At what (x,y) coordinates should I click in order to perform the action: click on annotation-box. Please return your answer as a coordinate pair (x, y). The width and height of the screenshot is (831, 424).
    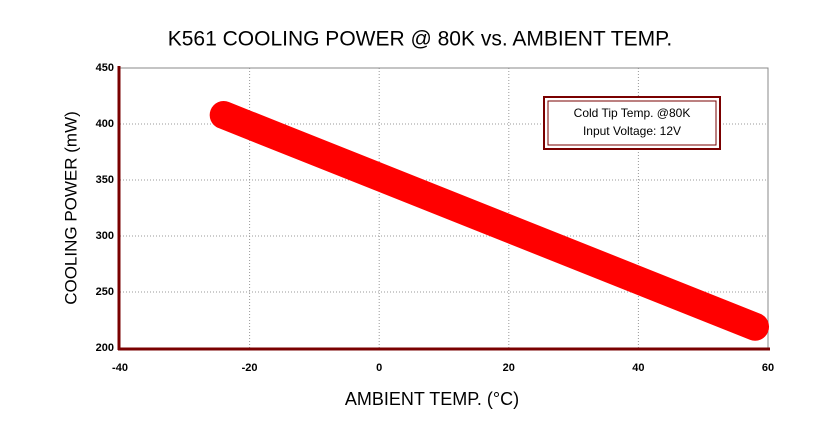
    Looking at the image, I should click on (632, 123).